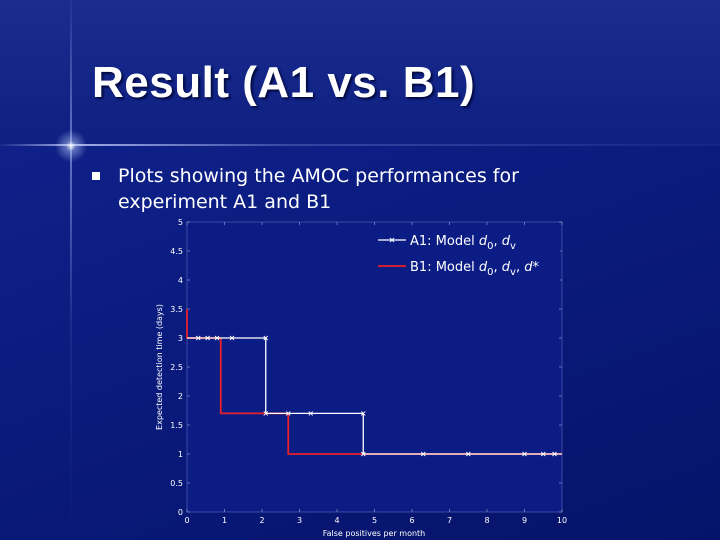 The width and height of the screenshot is (720, 540). I want to click on legend-part: B1: Model, so click(444, 267).